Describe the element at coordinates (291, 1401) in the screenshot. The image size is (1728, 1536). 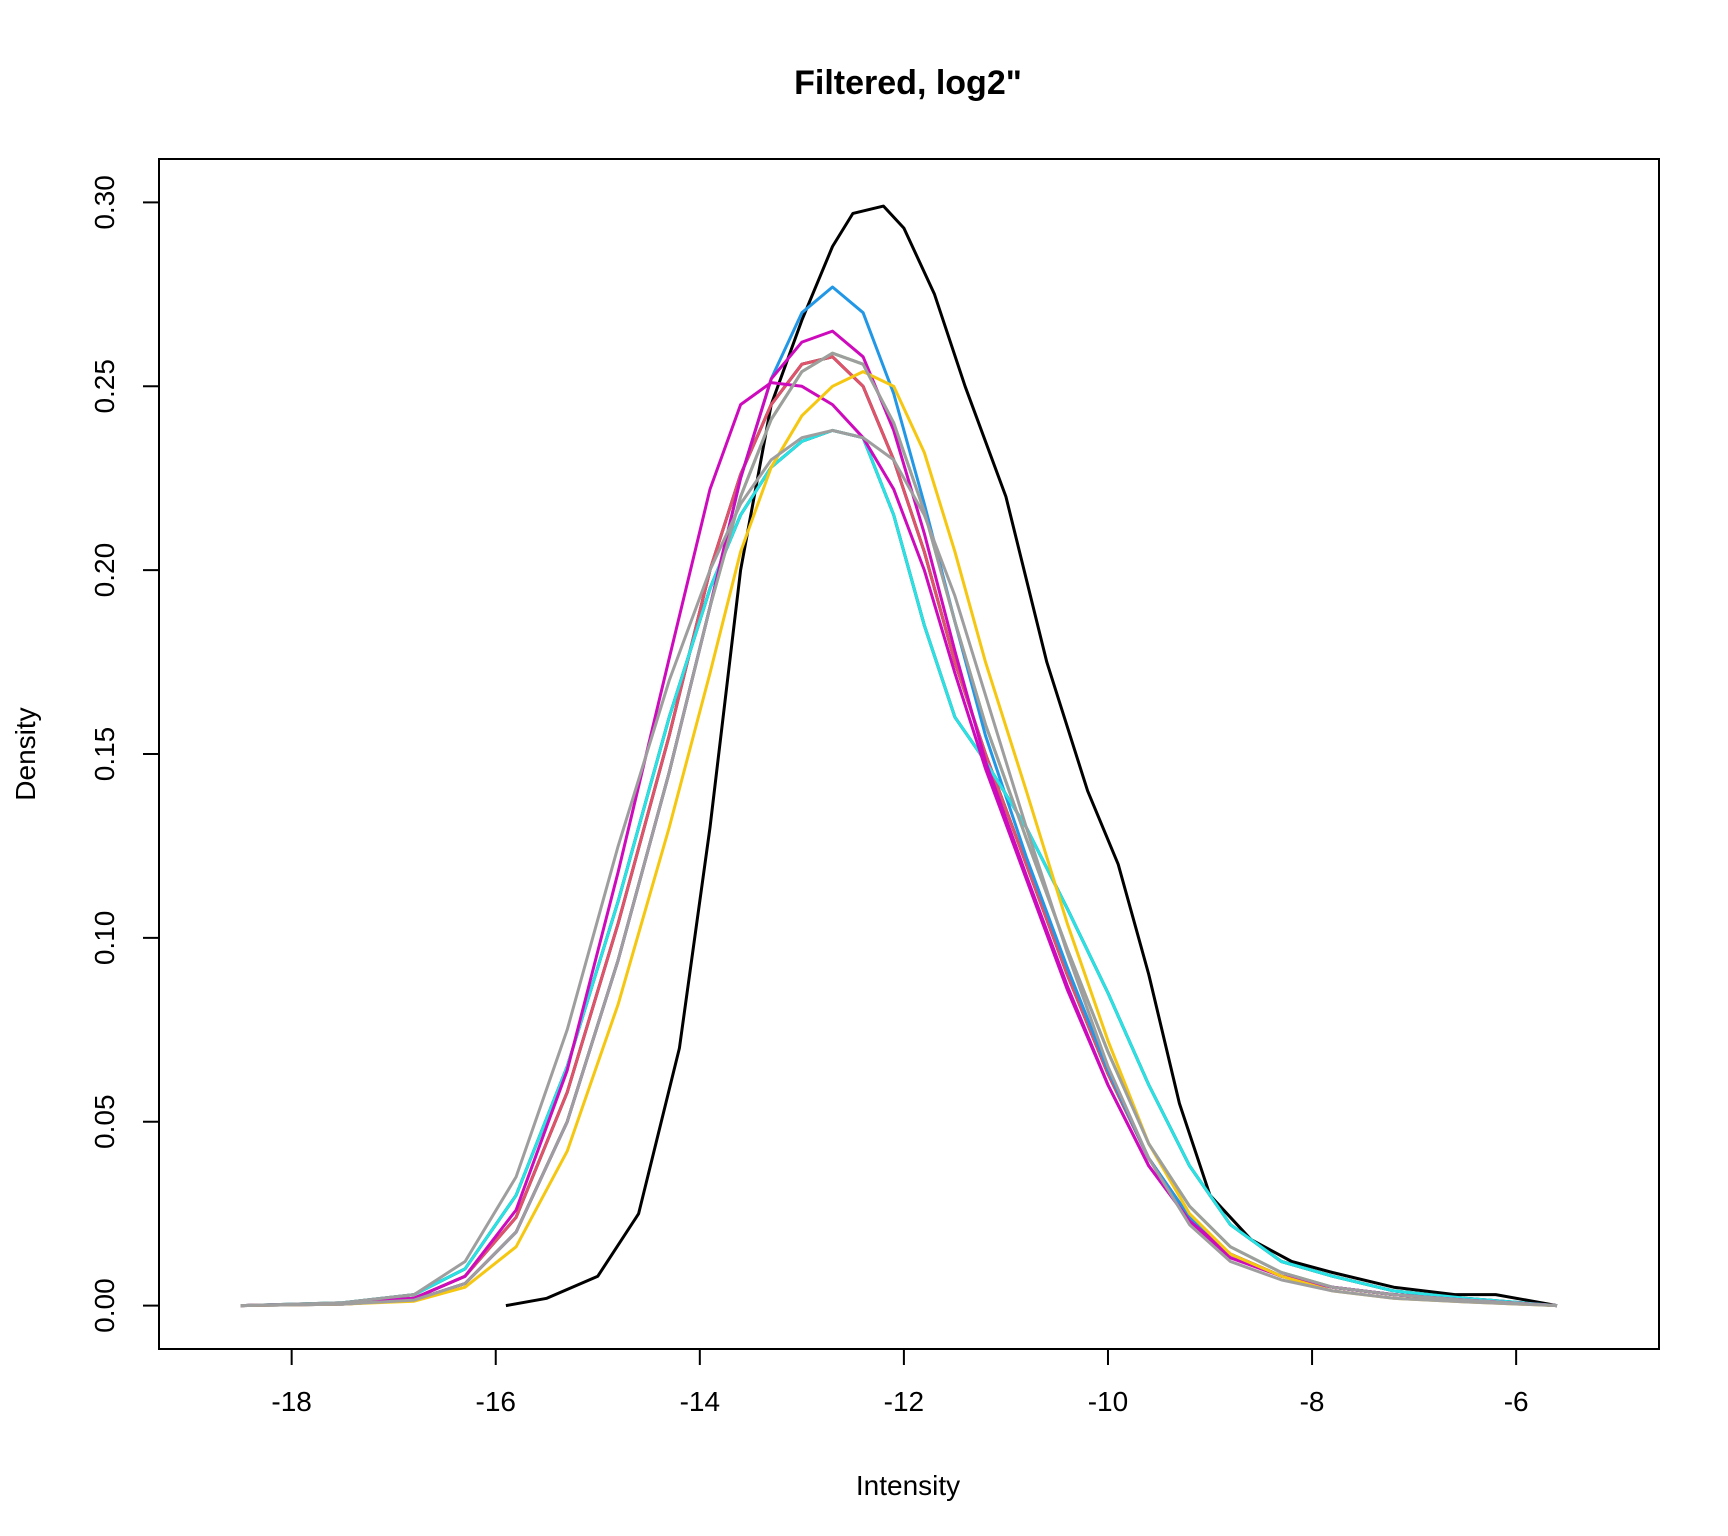
I see `x-tick-label: -18` at that location.